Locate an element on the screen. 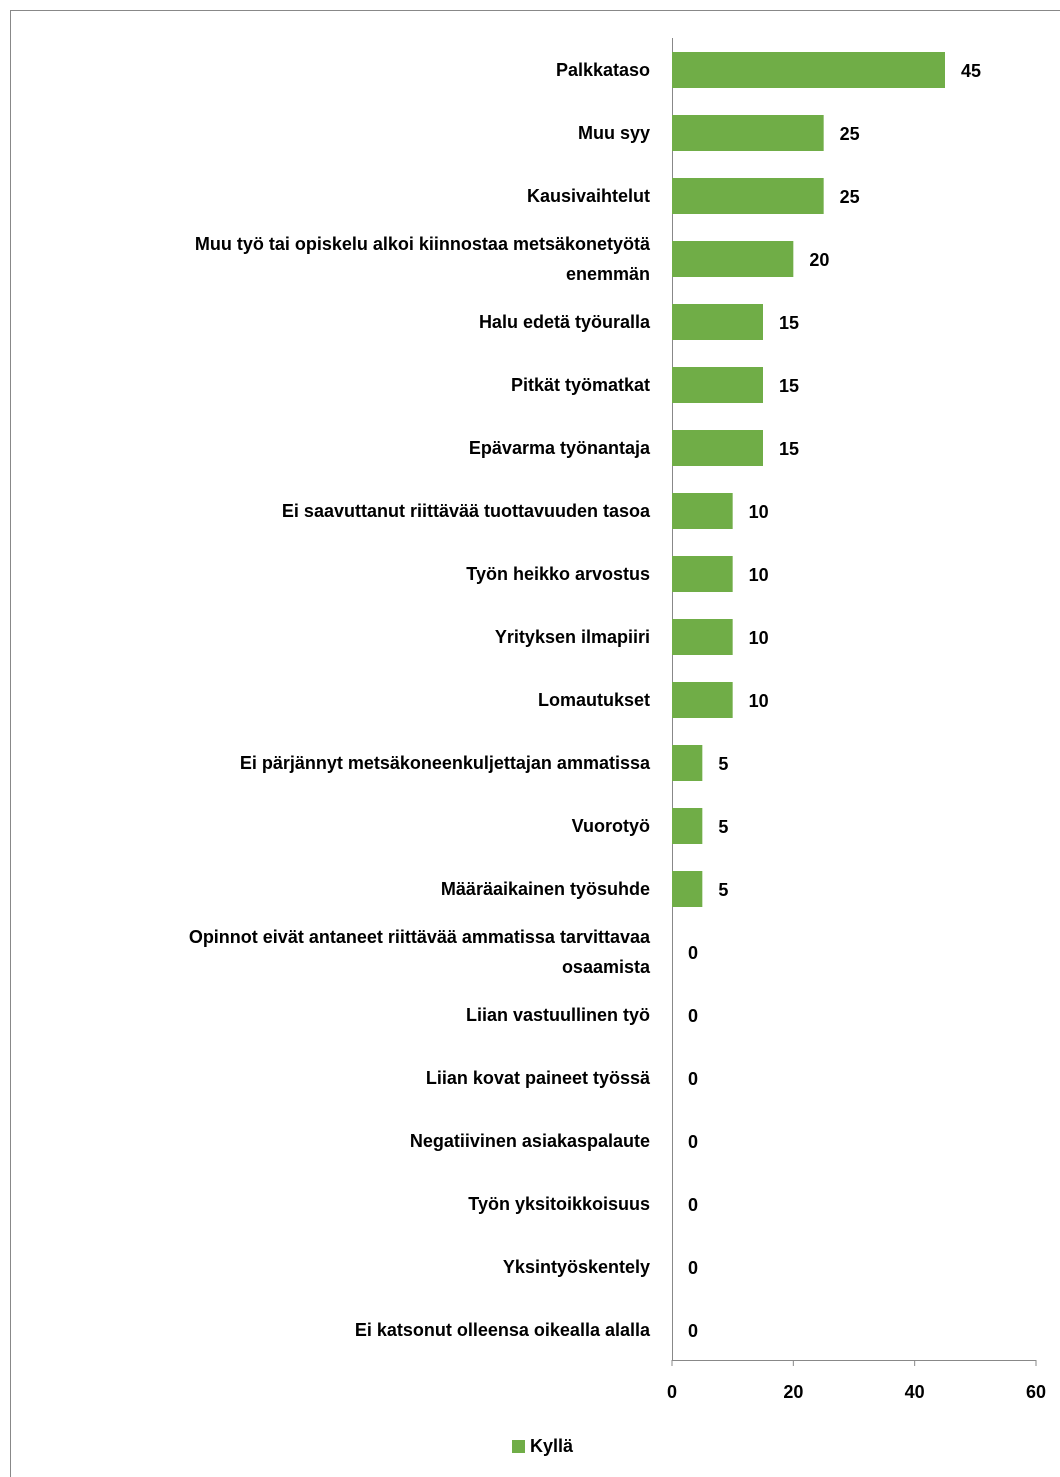 The height and width of the screenshot is (1477, 1060). value-label: 20 is located at coordinates (819, 260).